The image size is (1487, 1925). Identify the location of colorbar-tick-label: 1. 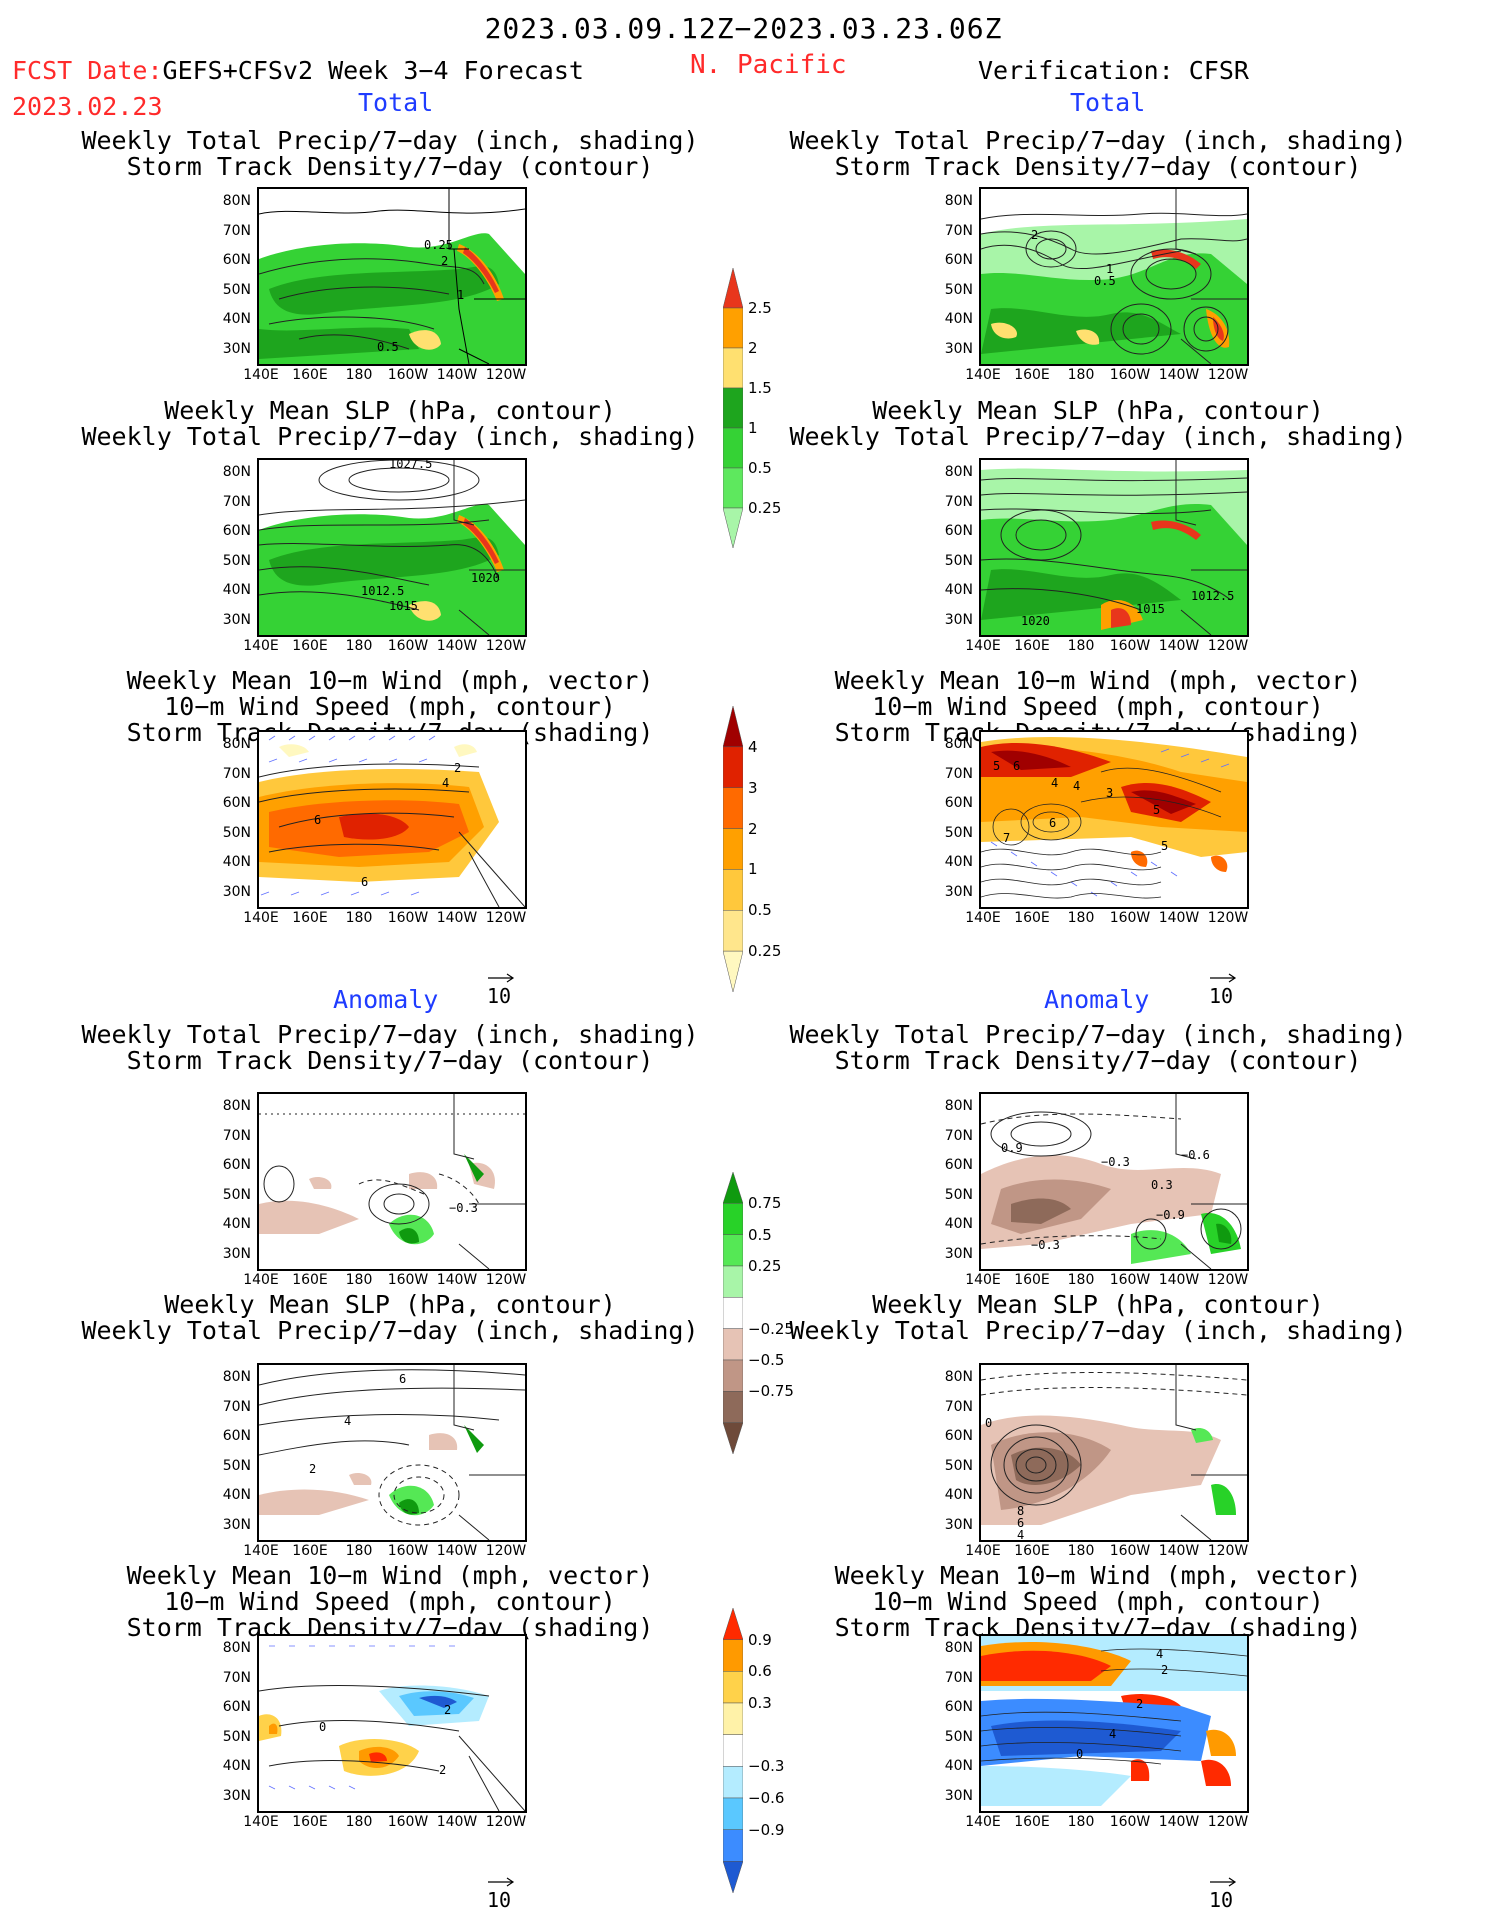
(753, 428).